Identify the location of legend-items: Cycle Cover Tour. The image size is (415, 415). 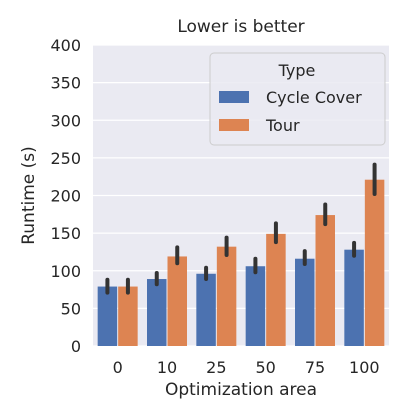
(290, 111).